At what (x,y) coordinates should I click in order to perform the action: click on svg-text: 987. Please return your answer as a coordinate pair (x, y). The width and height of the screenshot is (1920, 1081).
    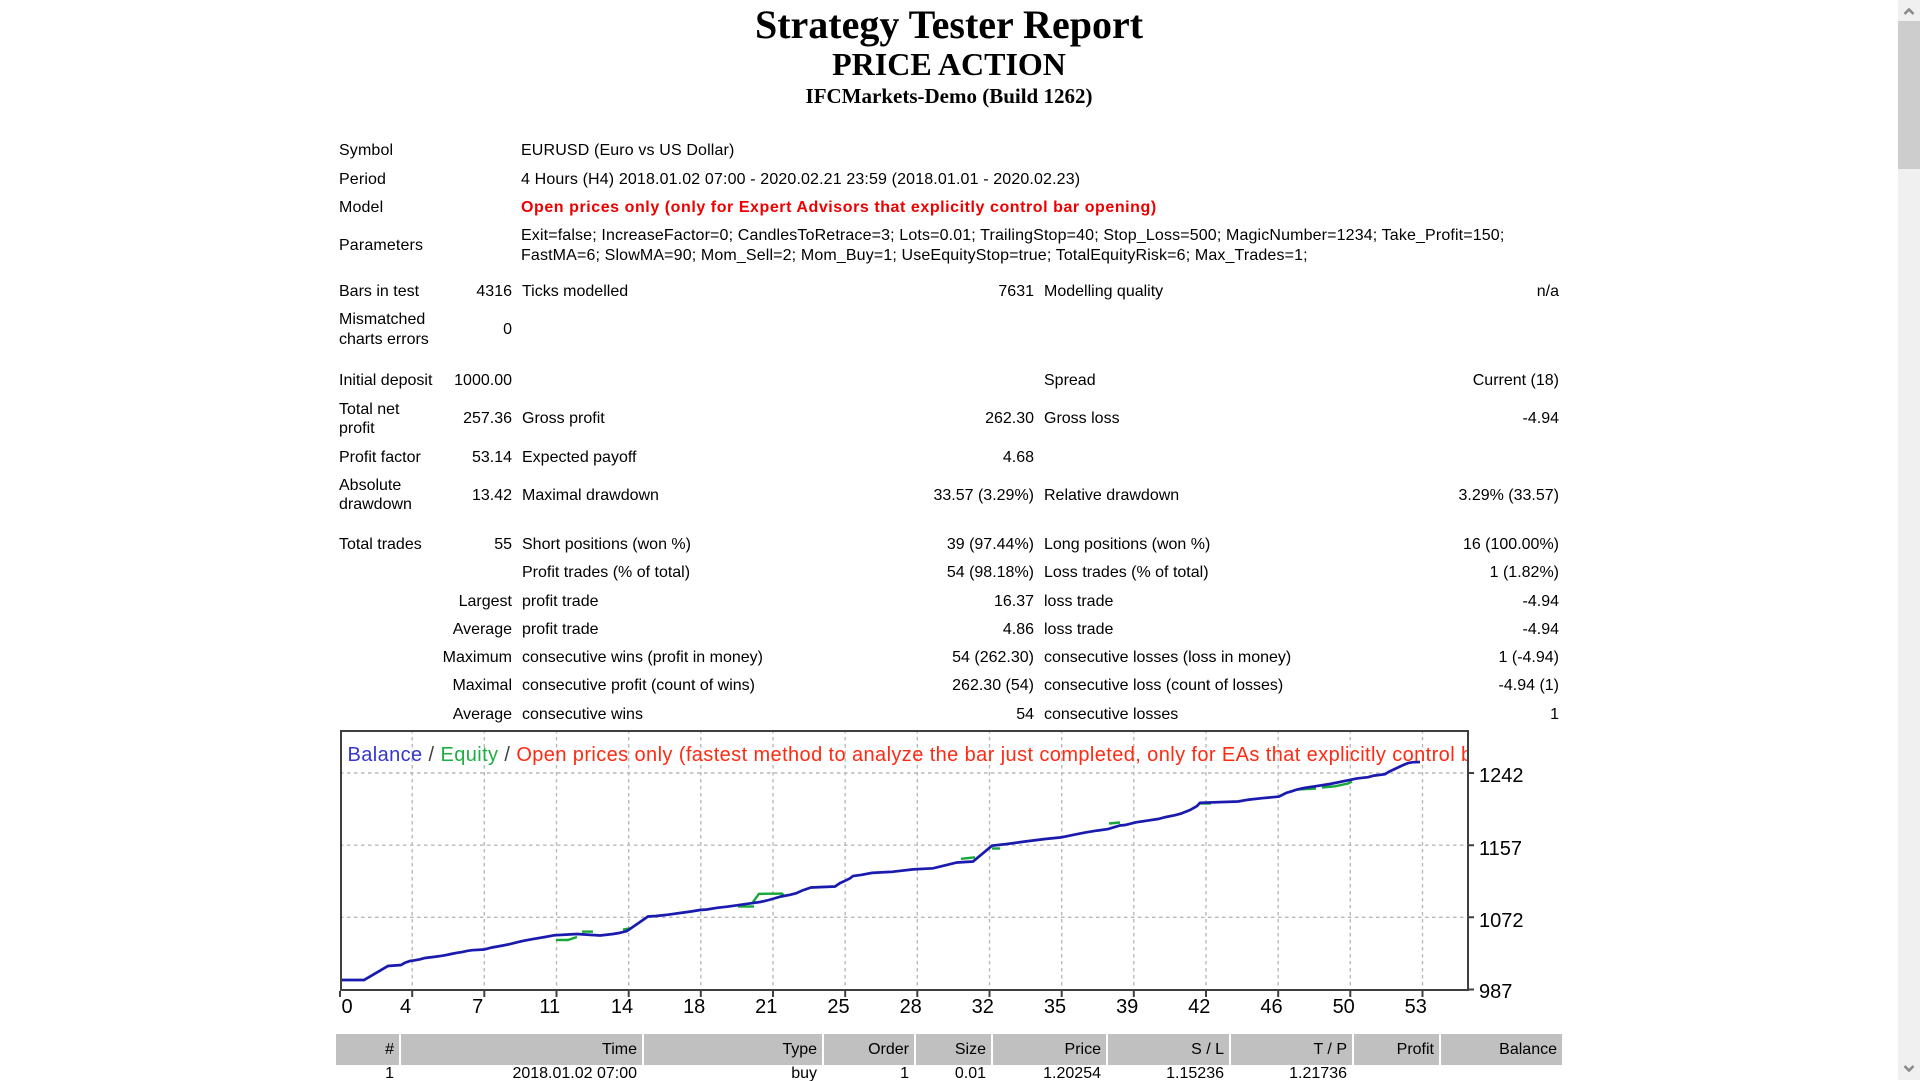
    Looking at the image, I should click on (1495, 992).